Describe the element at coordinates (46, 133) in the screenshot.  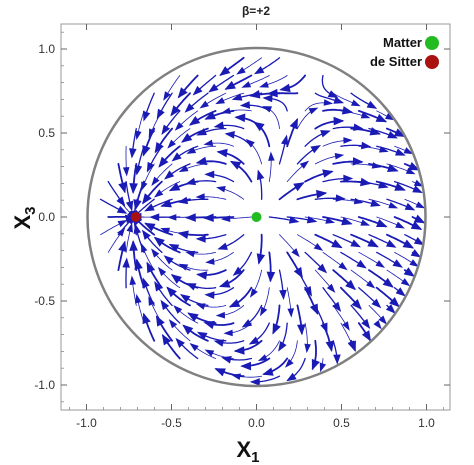
I see `y-tick-label: 0.5` at that location.